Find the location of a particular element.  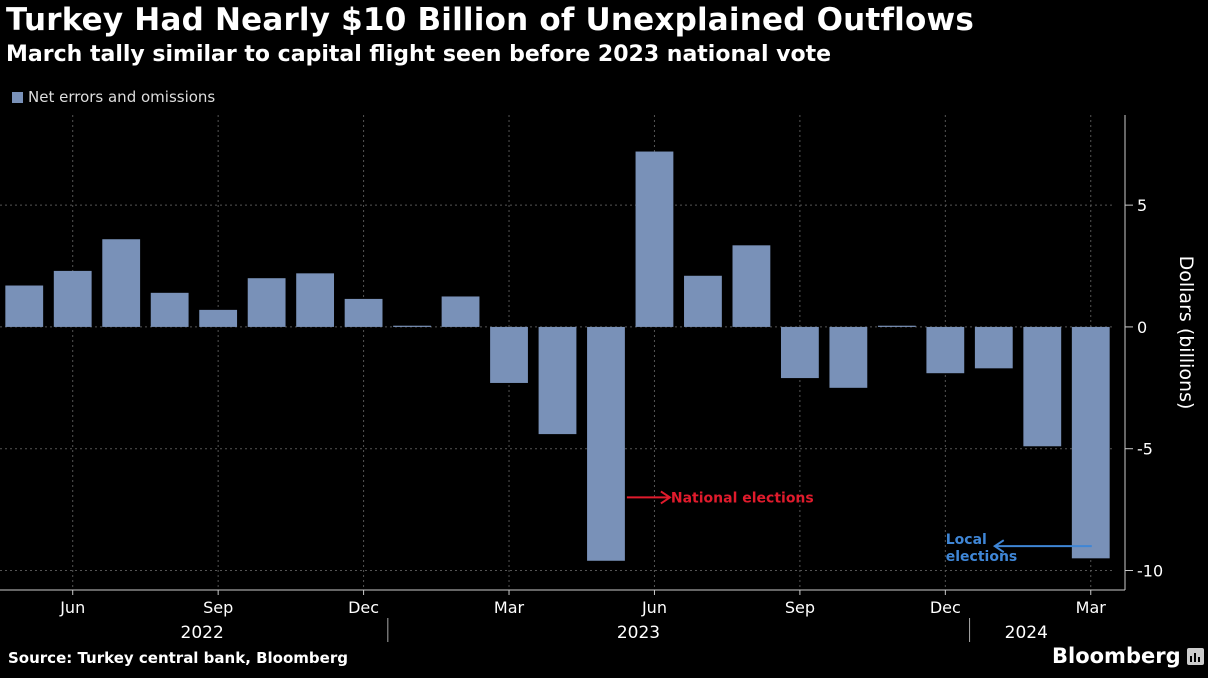

y-axis-label: Dollars (billions) is located at coordinates (1186, 333).